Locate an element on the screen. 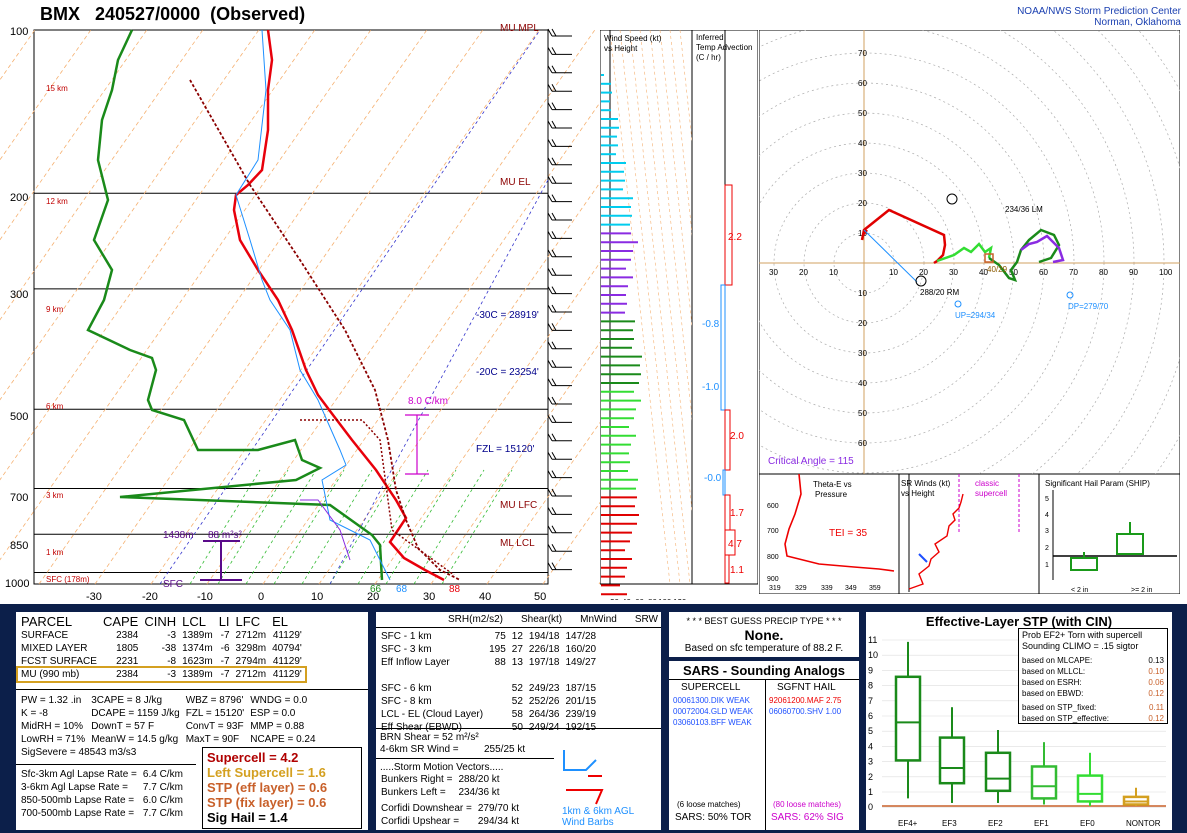 This screenshot has width=1187, height=833. p-label-200: 200 is located at coordinates (19, 198).